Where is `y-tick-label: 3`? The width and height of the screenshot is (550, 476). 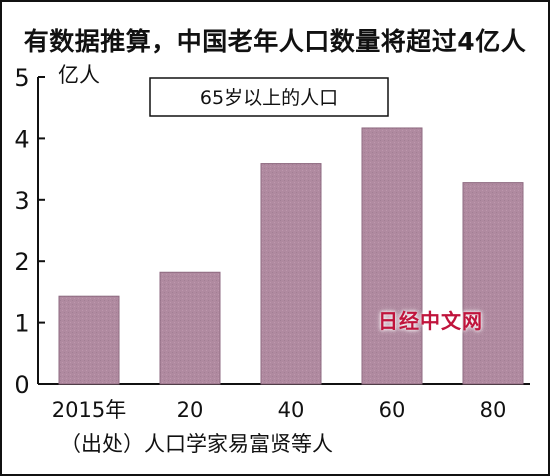 y-tick-label: 3 is located at coordinates (21, 201).